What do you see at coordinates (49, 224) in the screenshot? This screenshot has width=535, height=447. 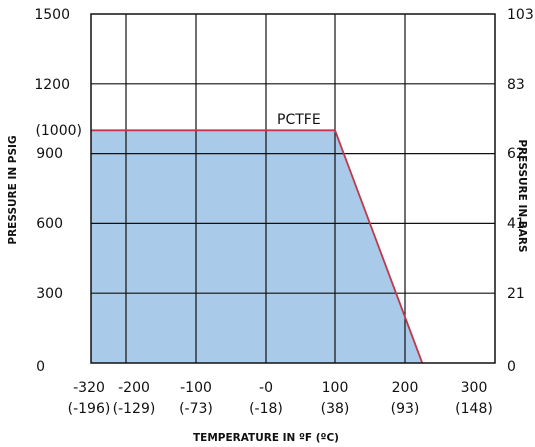 I see `y-left-tick-600: 600` at bounding box center [49, 224].